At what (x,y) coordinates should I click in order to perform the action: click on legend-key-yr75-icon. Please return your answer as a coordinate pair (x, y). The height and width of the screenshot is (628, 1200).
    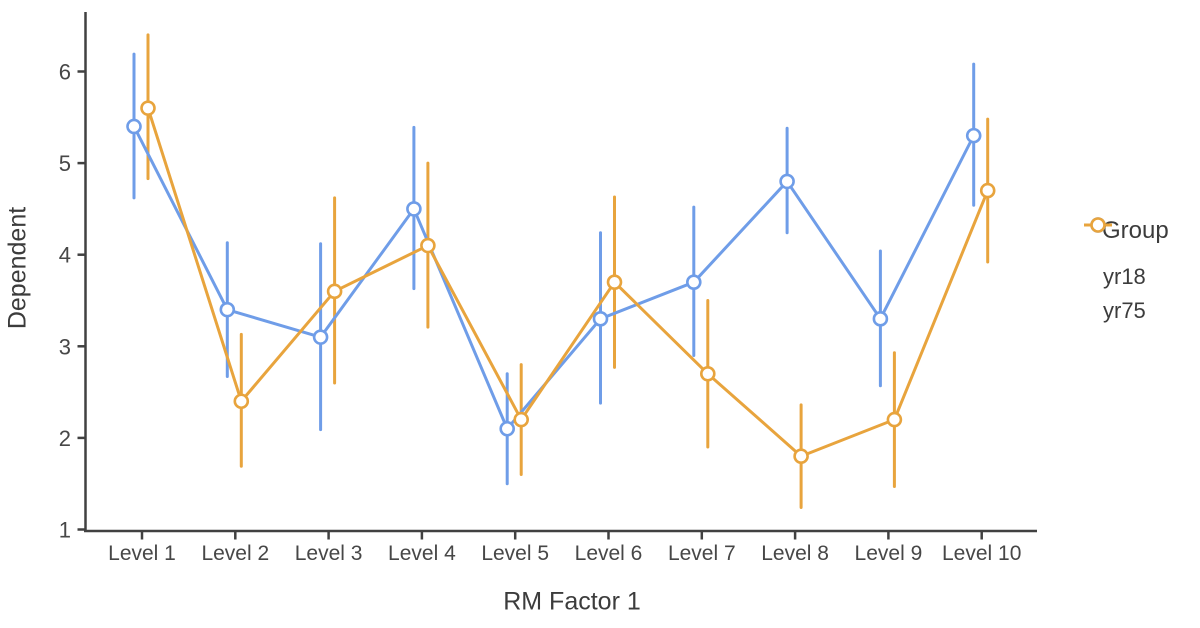
    Looking at the image, I should click on (1098, 225).